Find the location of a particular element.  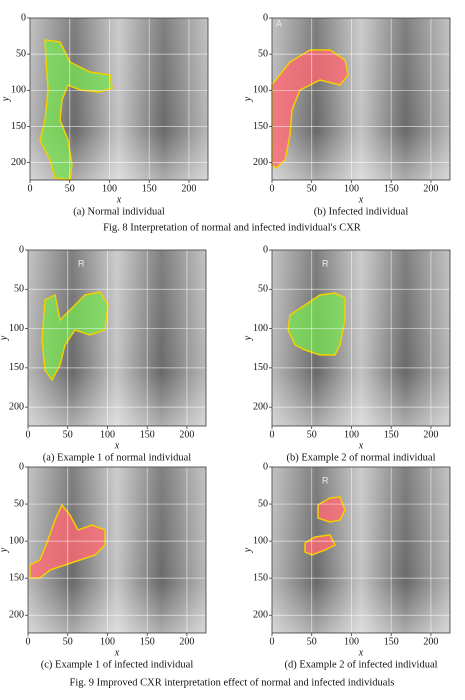

panel-caption: (b) Infected individual is located at coordinates (361, 211).